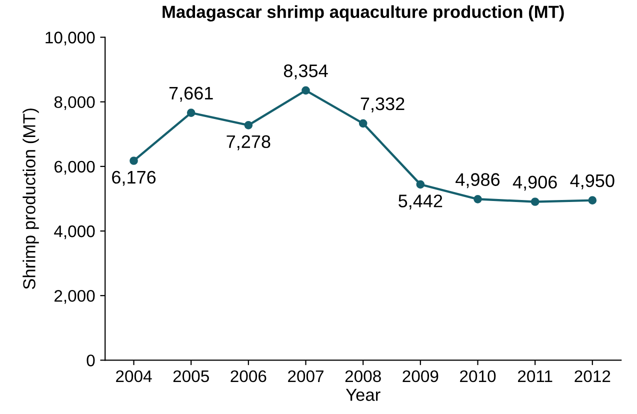 The height and width of the screenshot is (414, 637). I want to click on data-label: 7,332, so click(382, 104).